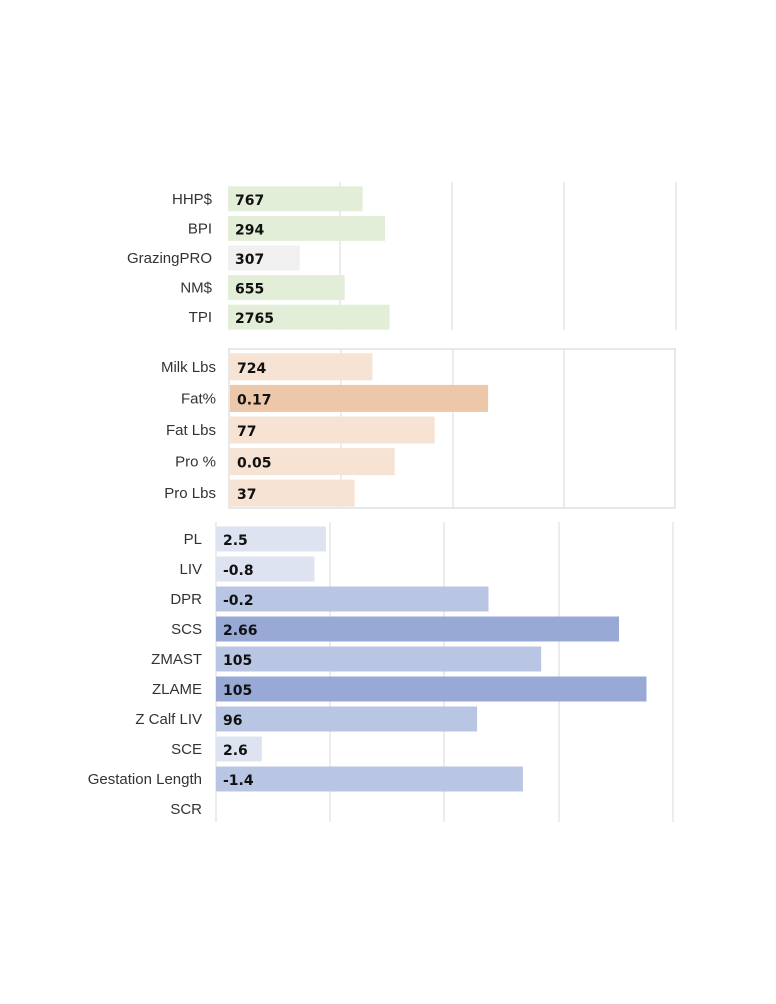  Describe the element at coordinates (237, 691) in the screenshot. I see `data-label-2-5: 105` at that location.